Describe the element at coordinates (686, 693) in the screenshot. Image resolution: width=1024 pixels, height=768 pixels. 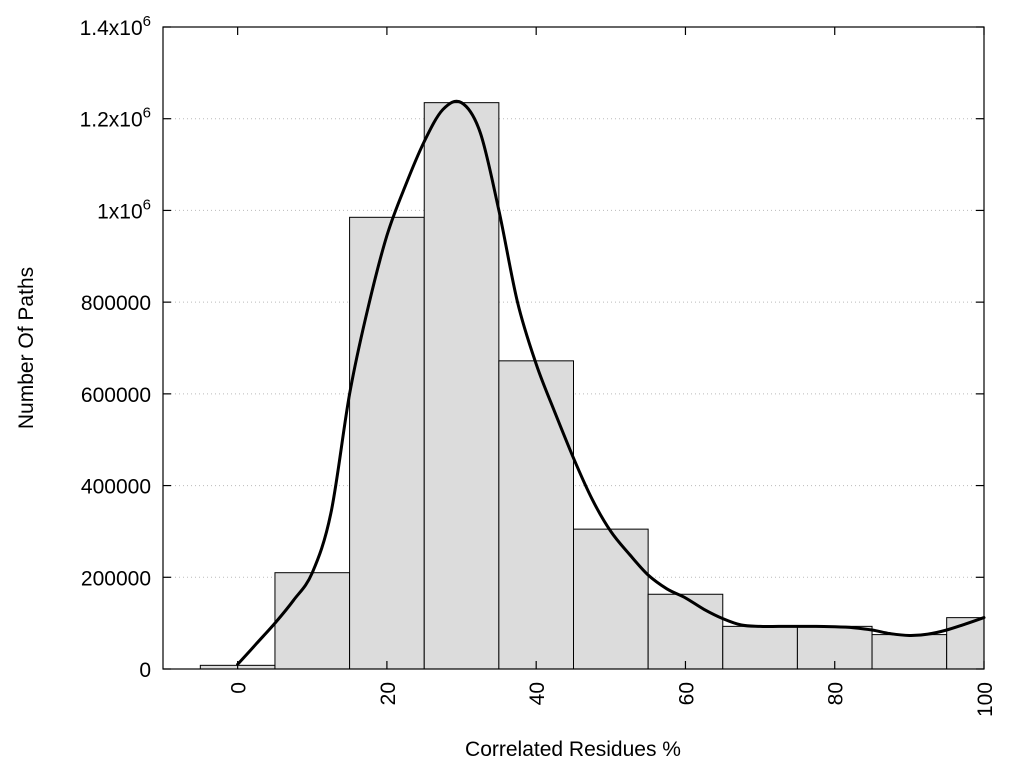
I see `x-tick-label: 60` at that location.